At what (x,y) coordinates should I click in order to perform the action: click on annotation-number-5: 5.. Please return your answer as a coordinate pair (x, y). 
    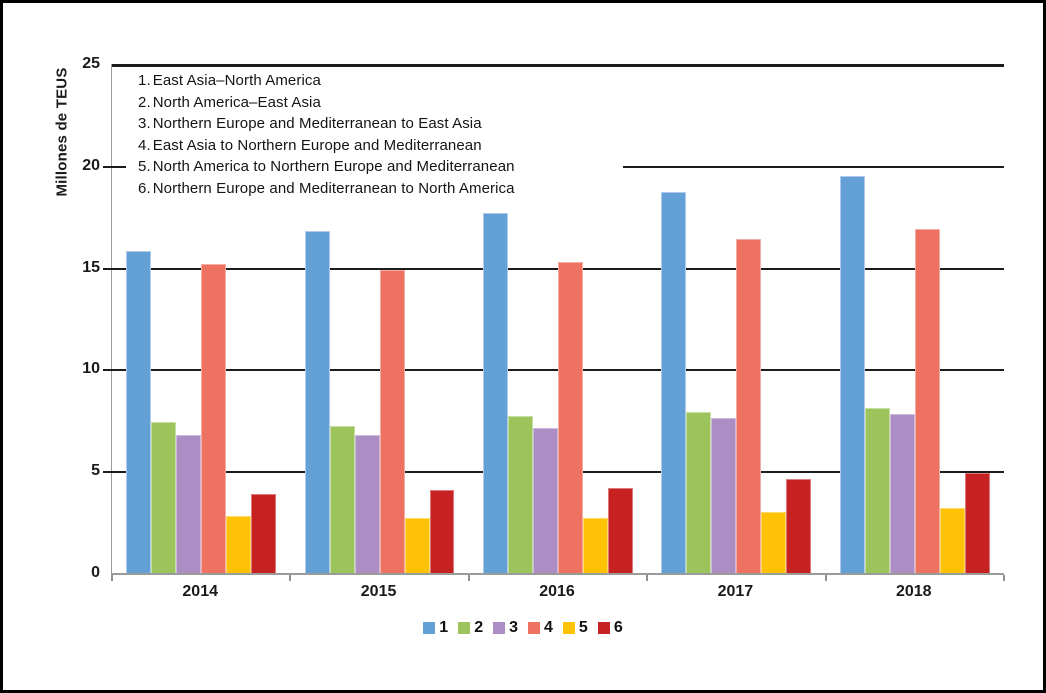
    Looking at the image, I should click on (144, 167).